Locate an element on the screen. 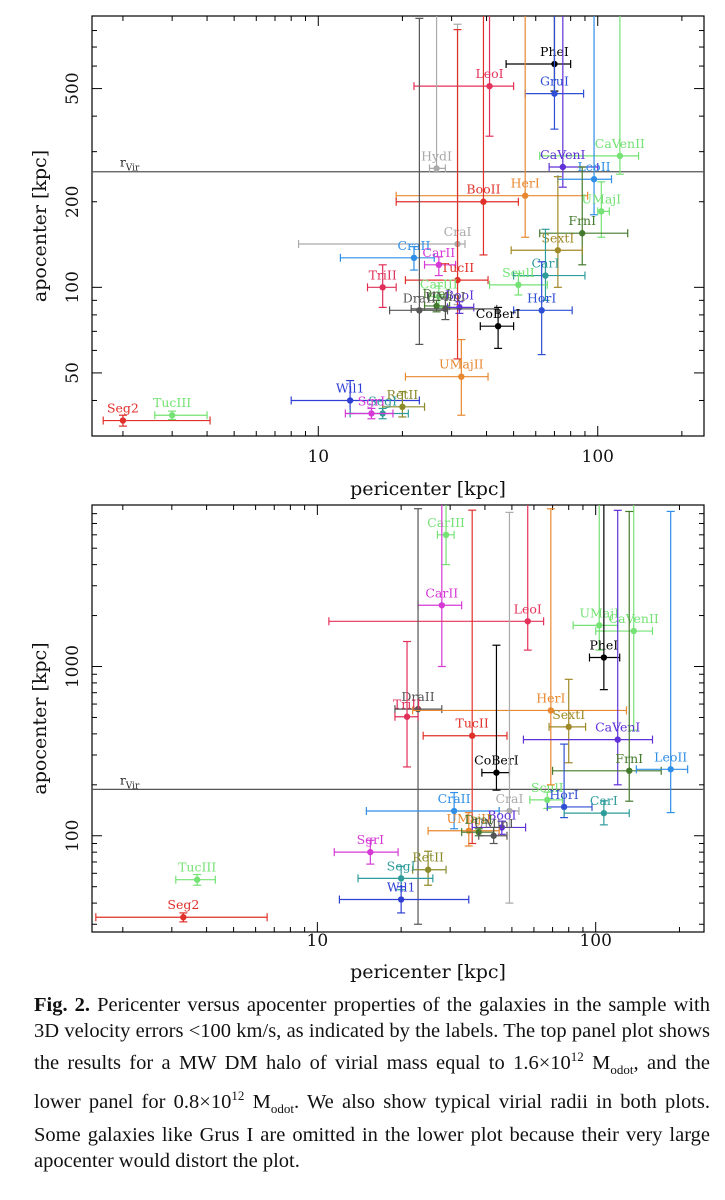 This screenshot has height=1200, width=725. galaxy-point-retii: RetII is located at coordinates (429, 868).